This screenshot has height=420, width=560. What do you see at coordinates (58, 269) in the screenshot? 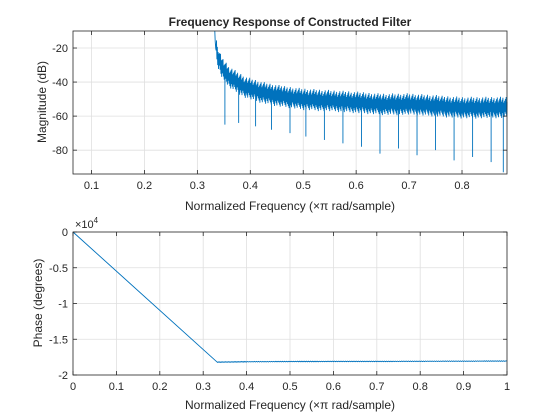
I see `phase-ytick-label: -0.5` at bounding box center [58, 269].